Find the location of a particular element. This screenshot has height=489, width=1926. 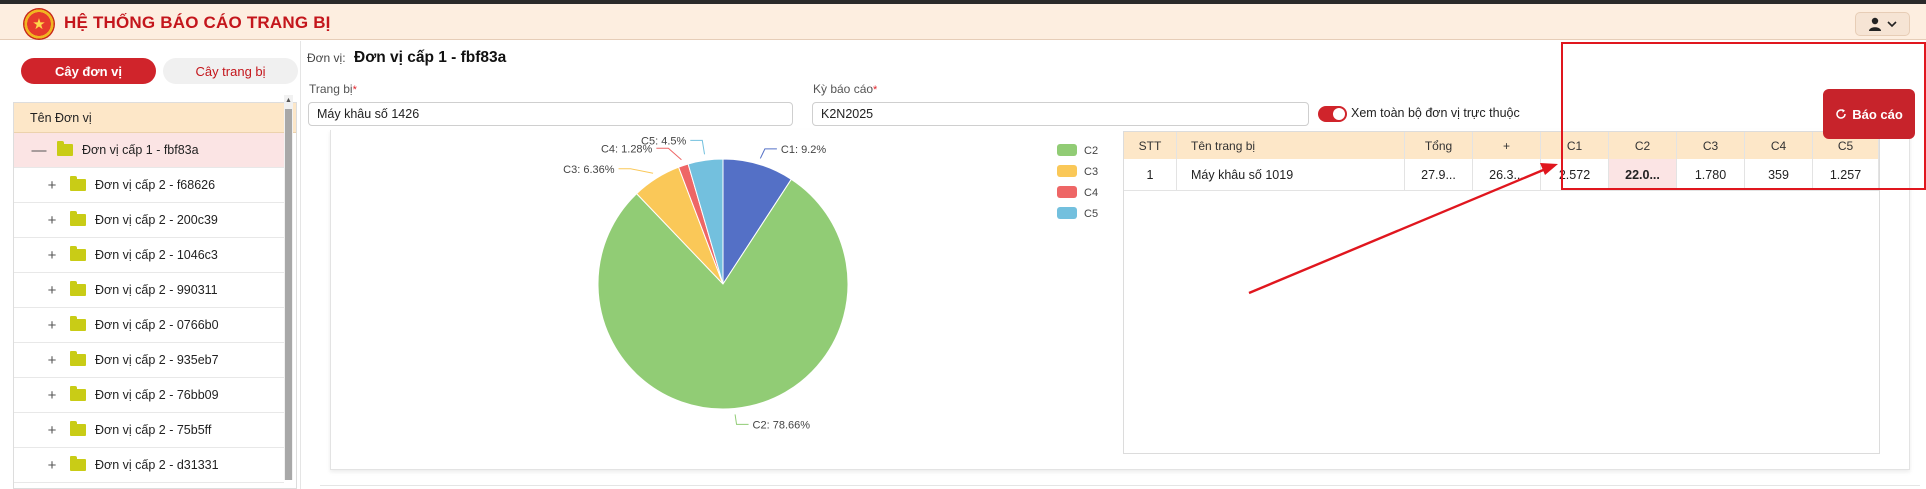

column-header: C1 is located at coordinates (1575, 145).